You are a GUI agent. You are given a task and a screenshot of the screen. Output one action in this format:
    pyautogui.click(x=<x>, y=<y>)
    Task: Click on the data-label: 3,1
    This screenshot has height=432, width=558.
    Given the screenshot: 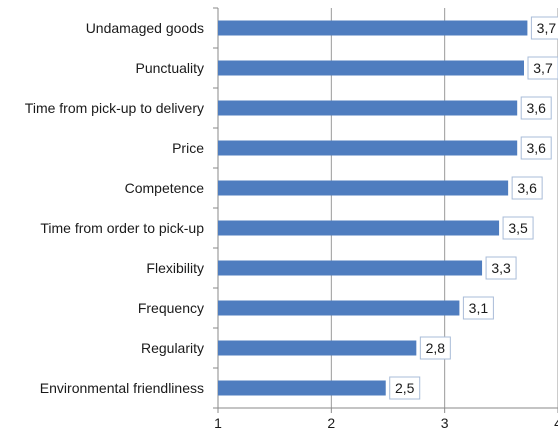 What is the action you would take?
    pyautogui.click(x=479, y=308)
    